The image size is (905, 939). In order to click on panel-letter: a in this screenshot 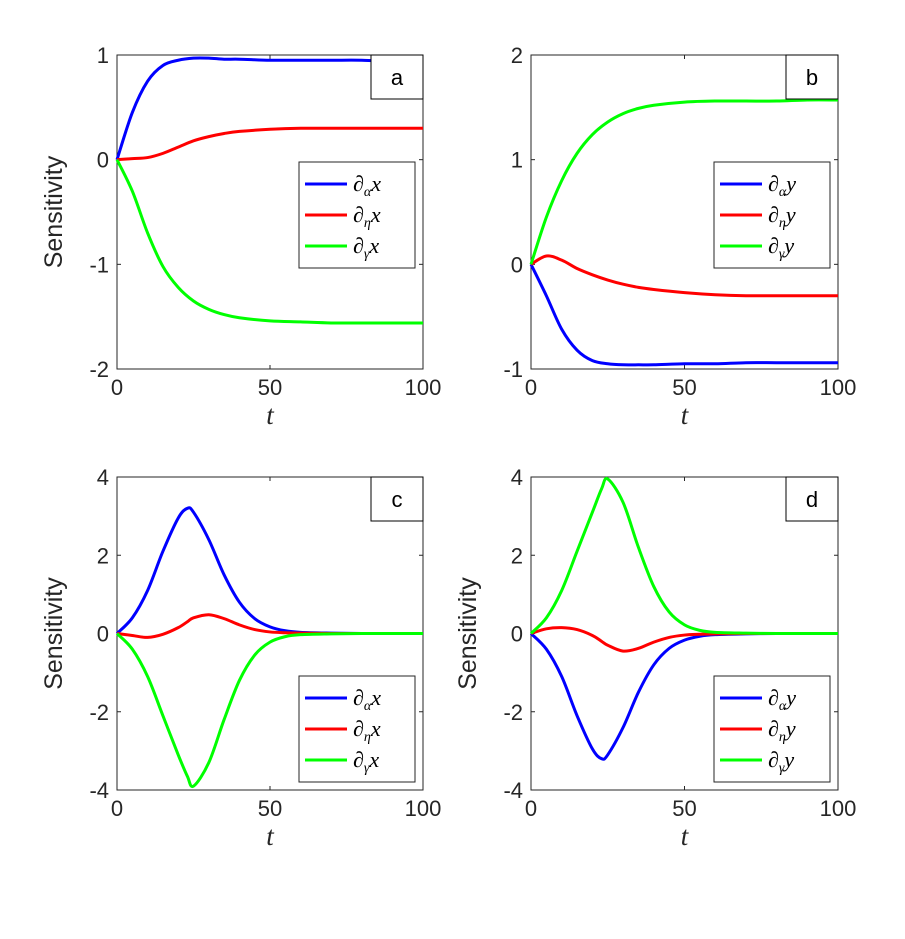, I will do `click(397, 77)`.